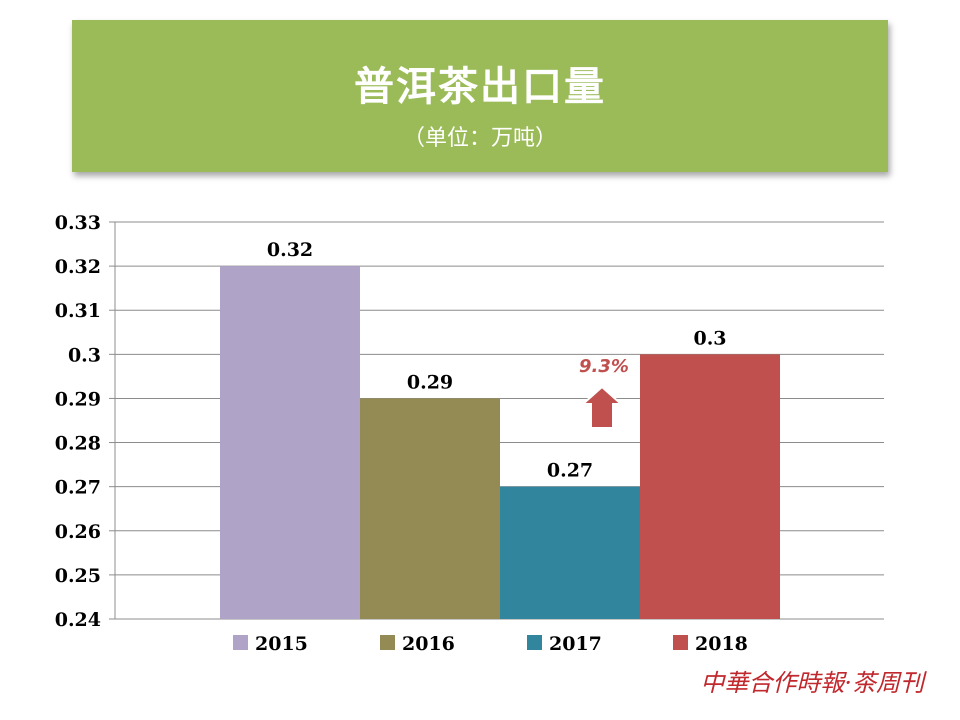 This screenshot has width=960, height=720. I want to click on legend-swatch-2017, so click(534, 642).